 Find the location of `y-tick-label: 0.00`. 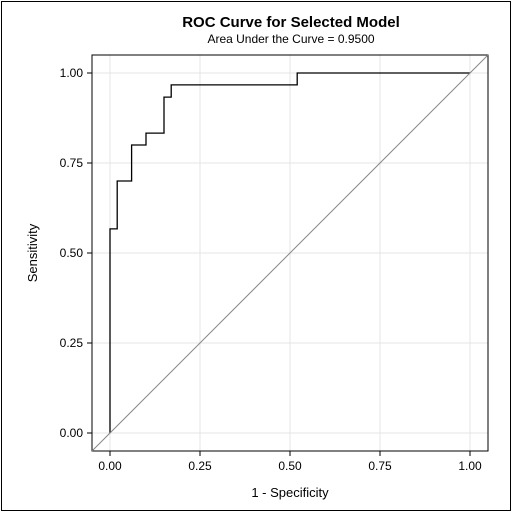

y-tick-label: 0.00 is located at coordinates (72, 433).